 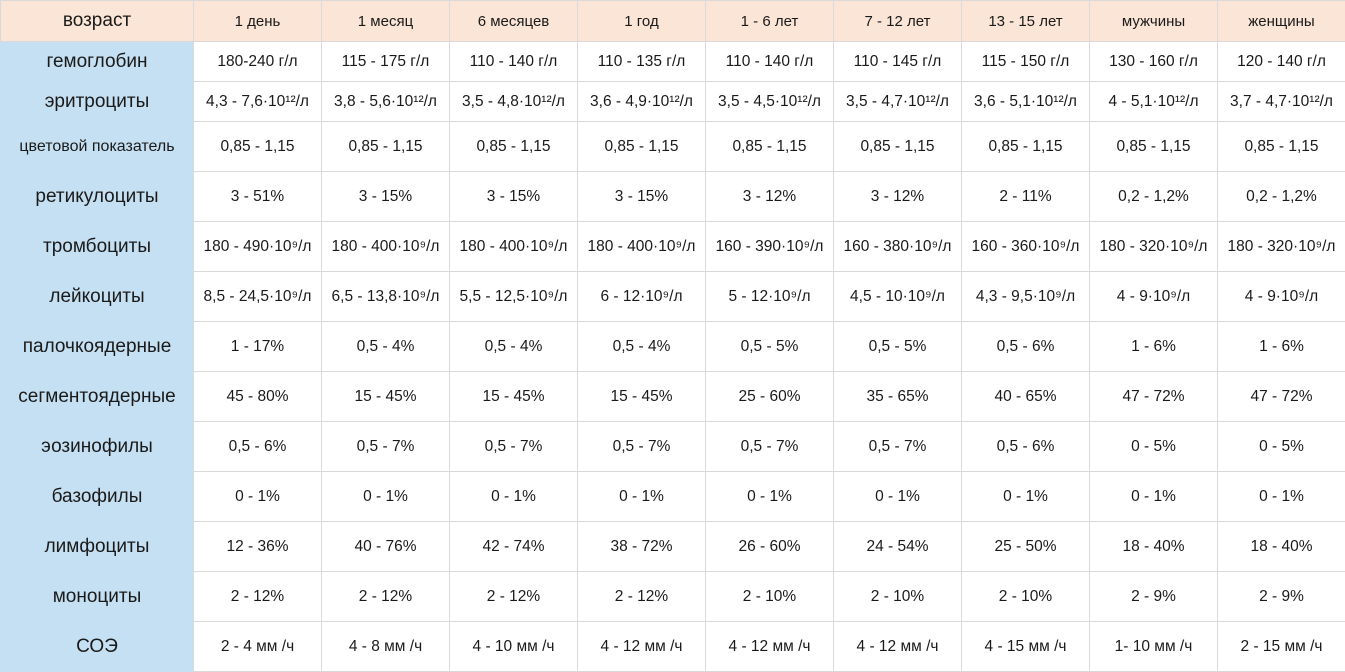 I want to click on row-label: лейкоциты, so click(x=97, y=297).